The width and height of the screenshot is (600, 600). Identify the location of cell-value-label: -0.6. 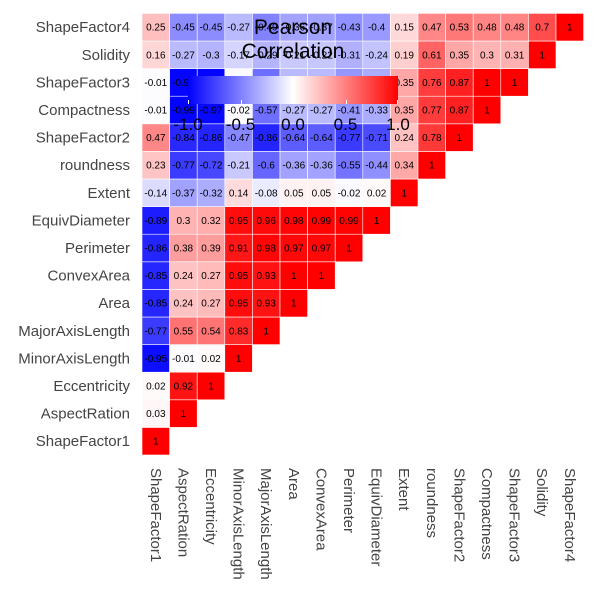
(267, 166).